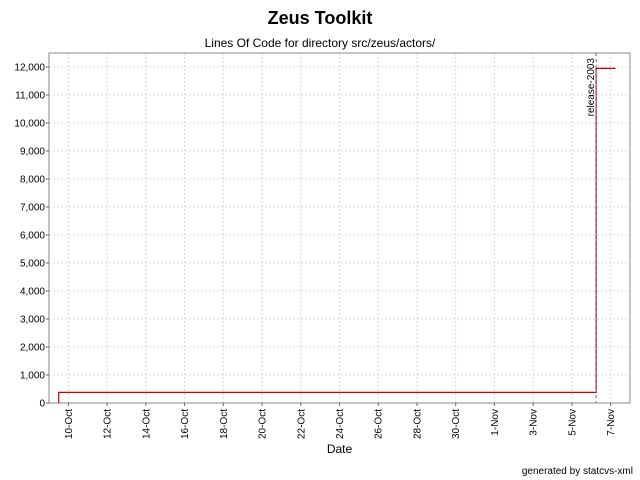 The width and height of the screenshot is (640, 480). I want to click on x-tick-label: 7-Nov, so click(611, 422).